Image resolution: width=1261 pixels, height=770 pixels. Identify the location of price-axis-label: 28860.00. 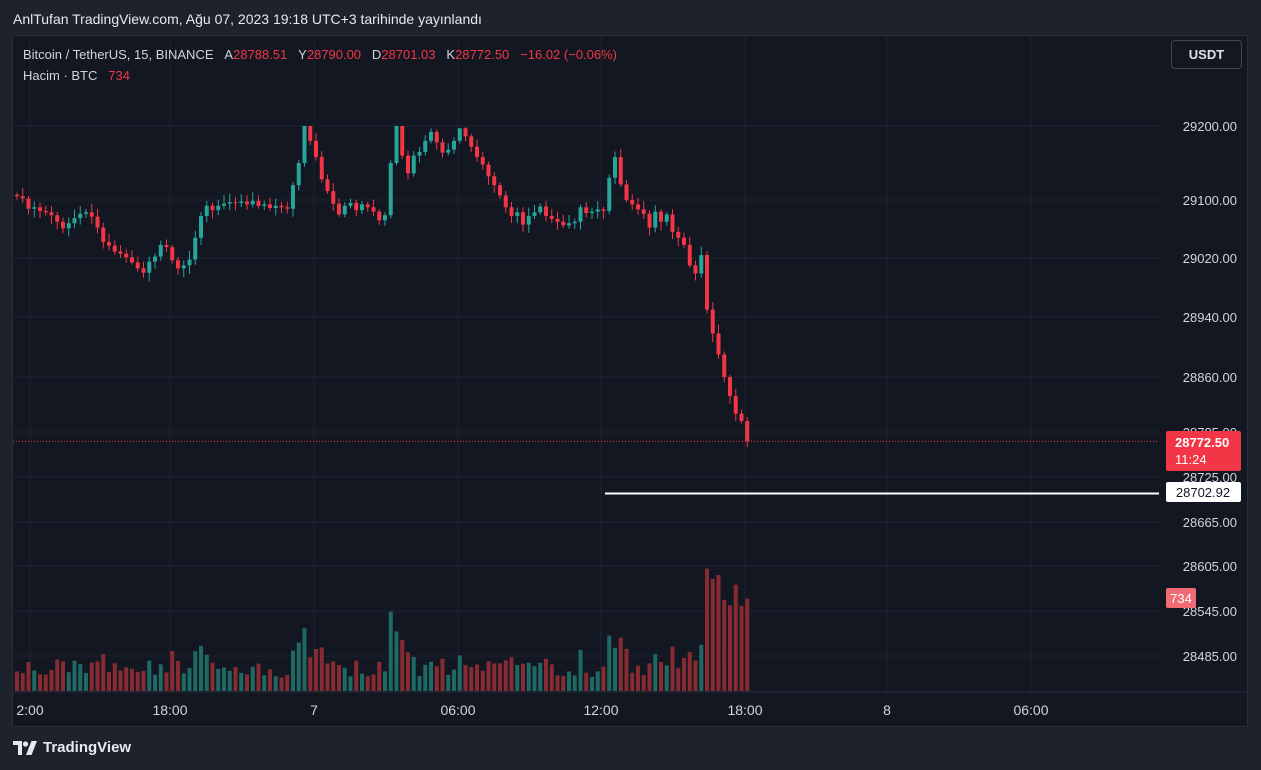
(1210, 377).